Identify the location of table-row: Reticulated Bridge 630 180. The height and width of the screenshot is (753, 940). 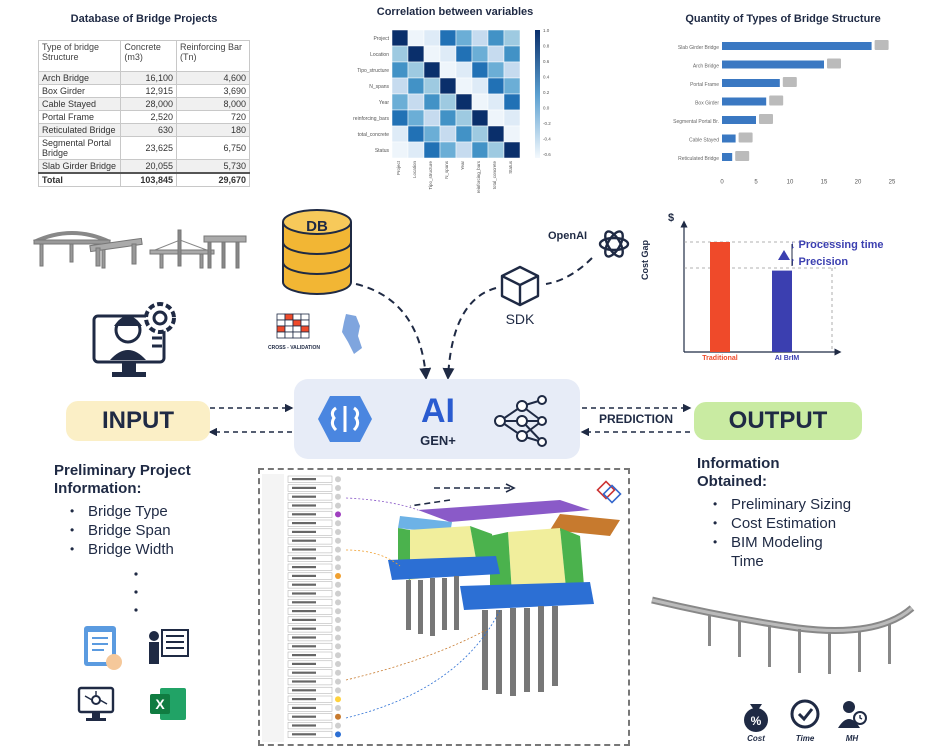
(144, 130).